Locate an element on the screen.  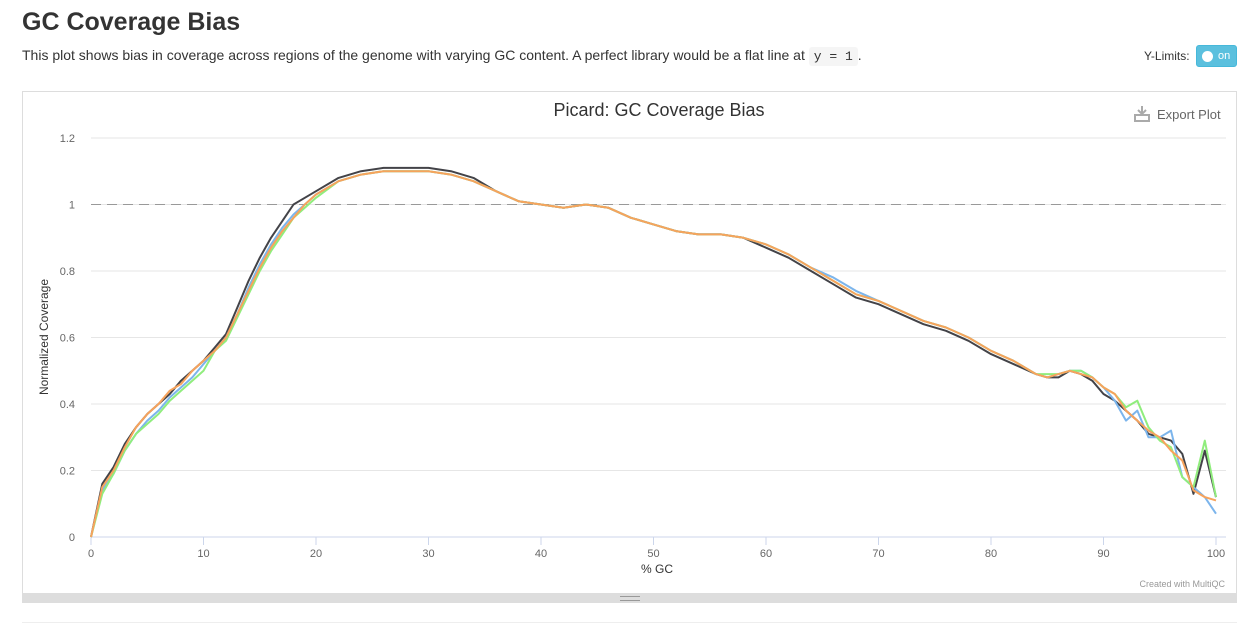
export-button: Export Plot is located at coordinates (1177, 114).